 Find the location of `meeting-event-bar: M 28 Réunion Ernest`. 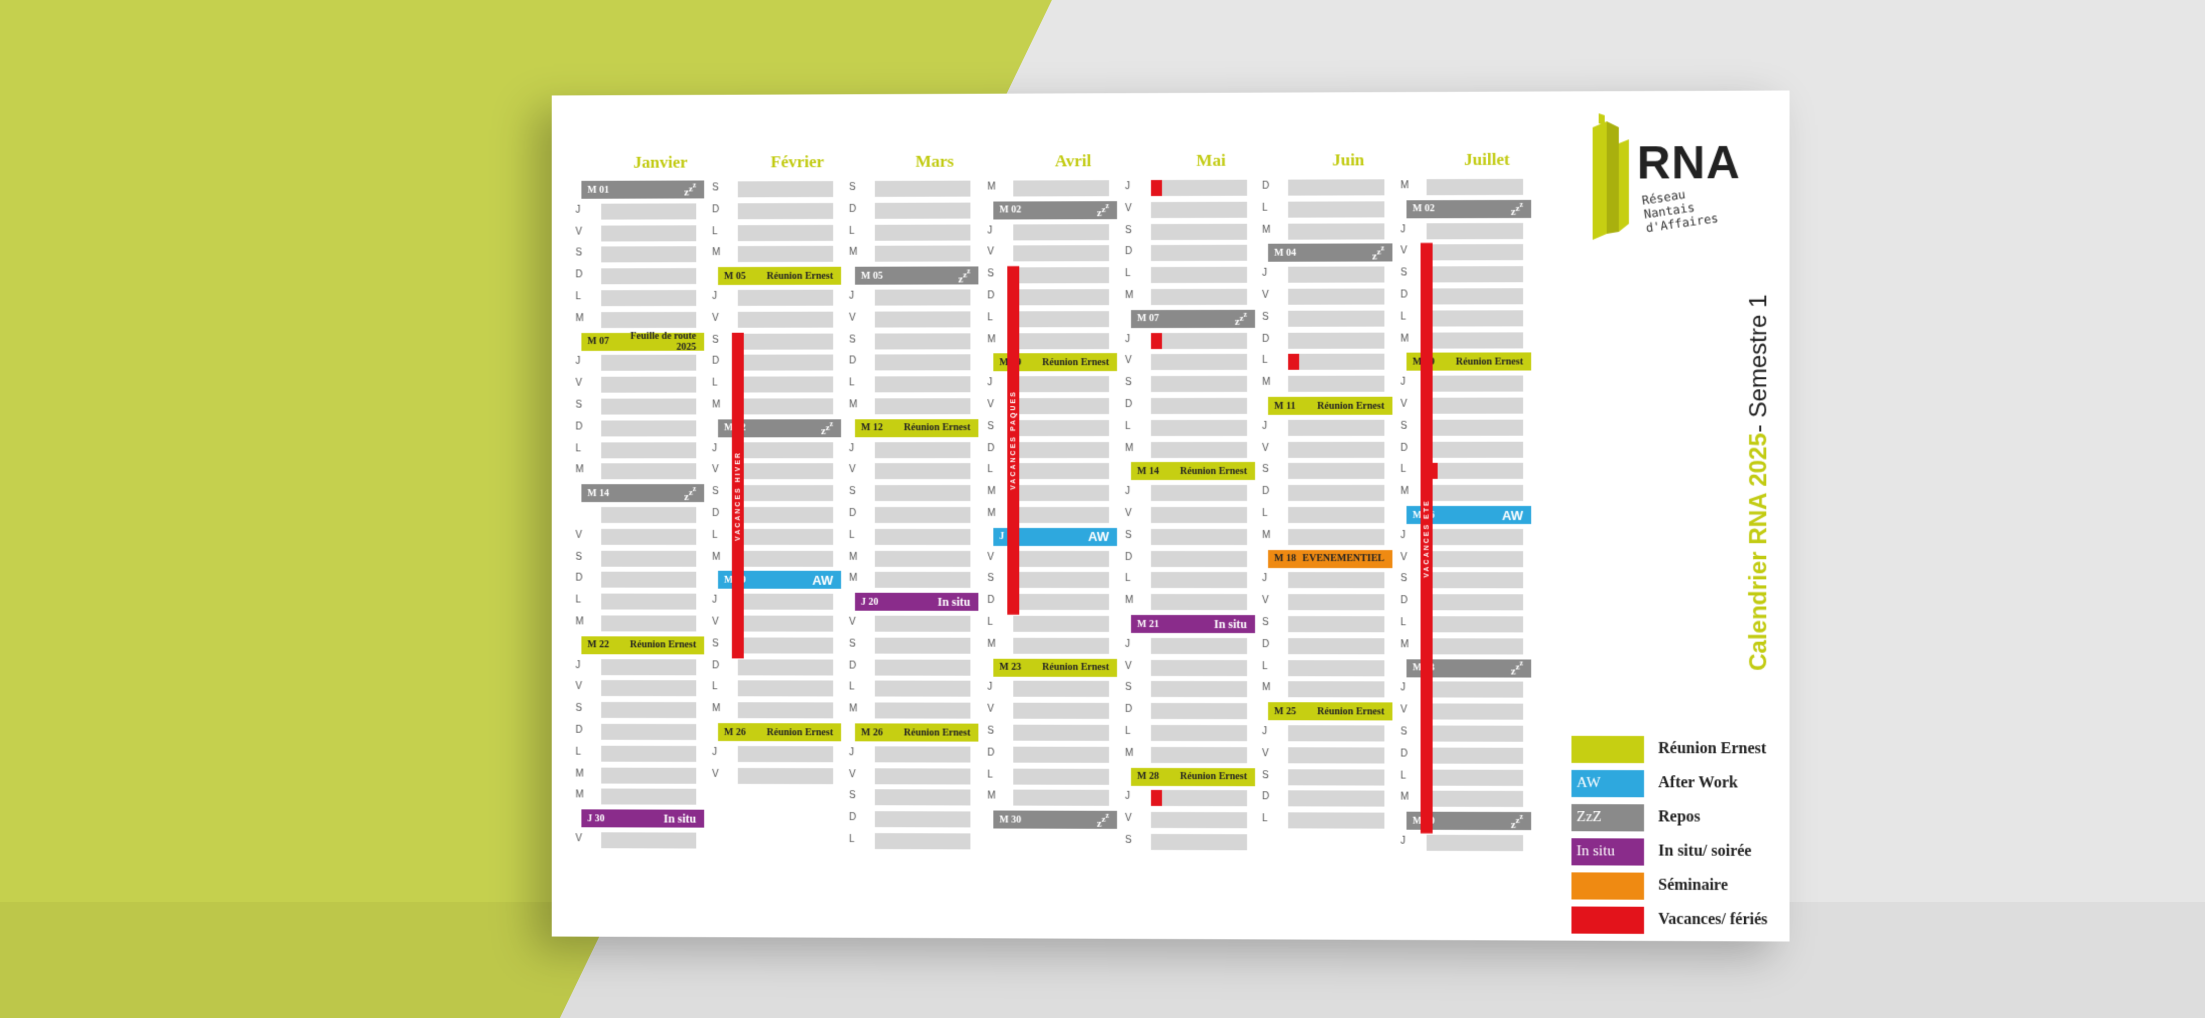

meeting-event-bar: M 28 Réunion Ernest is located at coordinates (1193, 777).